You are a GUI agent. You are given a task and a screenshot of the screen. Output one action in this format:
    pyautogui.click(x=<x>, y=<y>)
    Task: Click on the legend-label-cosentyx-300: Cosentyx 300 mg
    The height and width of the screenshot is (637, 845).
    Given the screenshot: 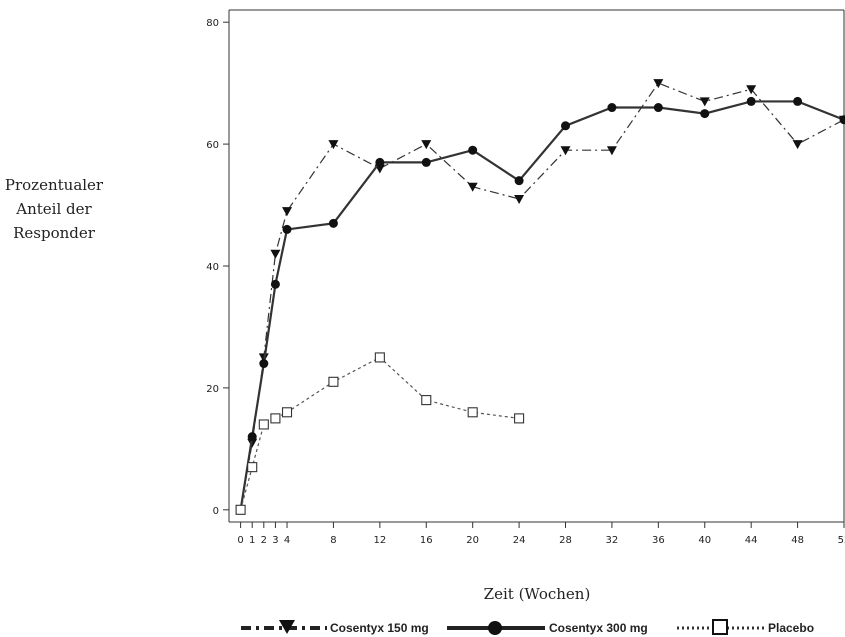 What is the action you would take?
    pyautogui.click(x=598, y=628)
    